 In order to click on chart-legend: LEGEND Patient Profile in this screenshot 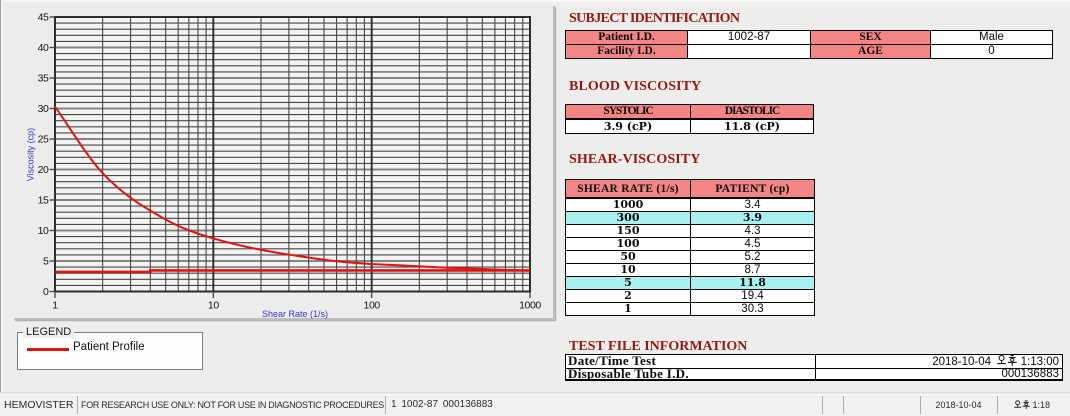, I will do `click(110, 348)`.